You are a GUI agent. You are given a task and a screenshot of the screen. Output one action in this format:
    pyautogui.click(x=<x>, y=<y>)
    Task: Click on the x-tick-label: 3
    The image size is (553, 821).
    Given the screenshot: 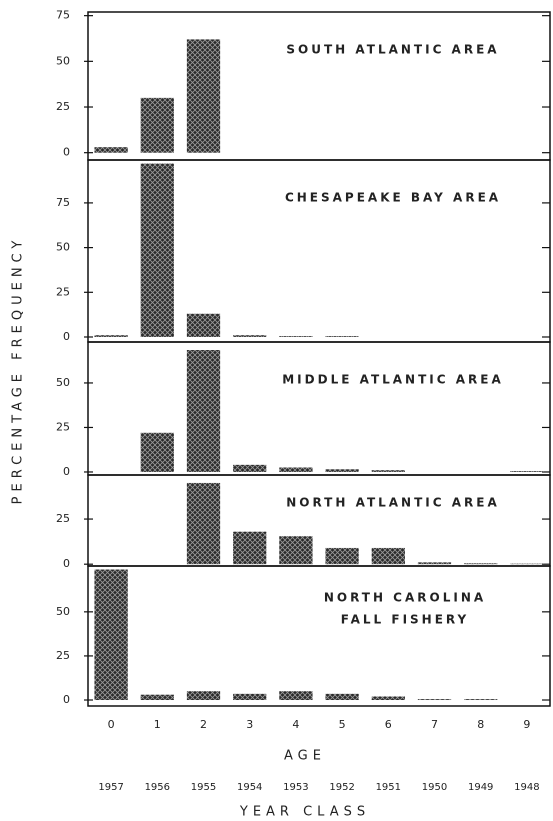 What is the action you would take?
    pyautogui.click(x=249, y=724)
    